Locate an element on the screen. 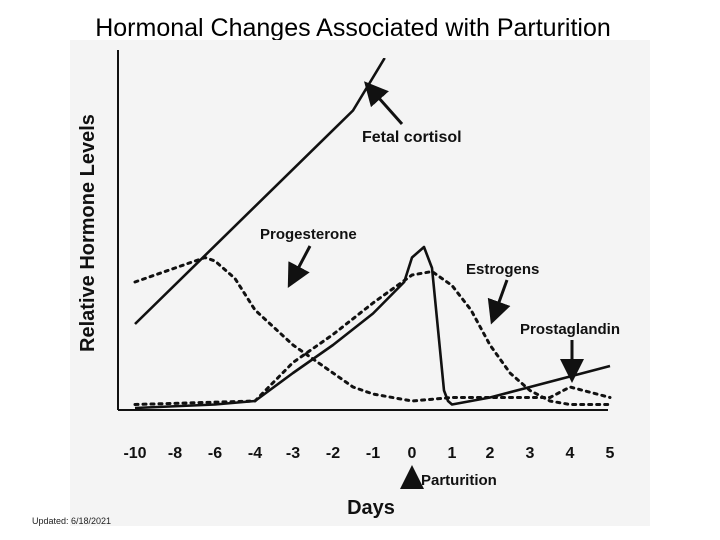  series-label-prostaglandin: Prostaglandin is located at coordinates (570, 329).